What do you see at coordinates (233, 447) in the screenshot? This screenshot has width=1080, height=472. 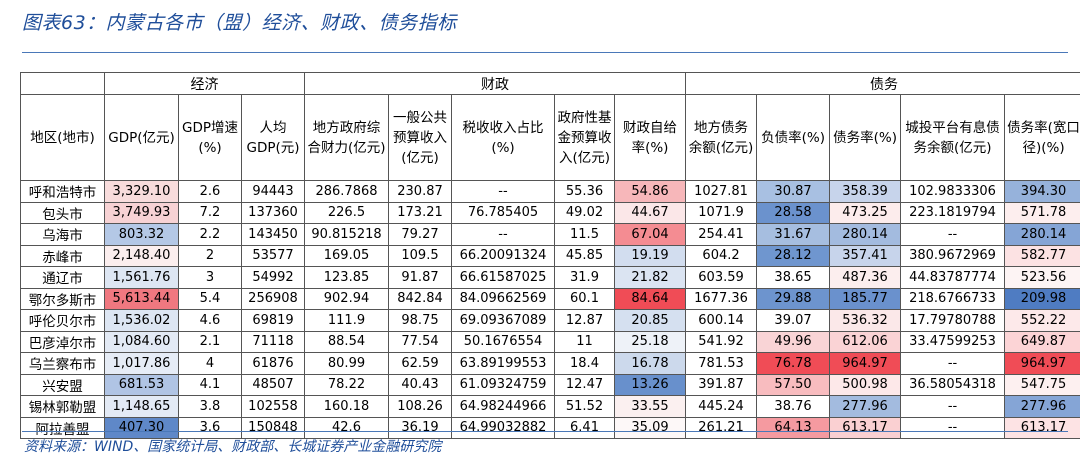 I see `source-note: 资料来源：WIND、国家统计局、财政部、长城证券产业金融研究院` at bounding box center [233, 447].